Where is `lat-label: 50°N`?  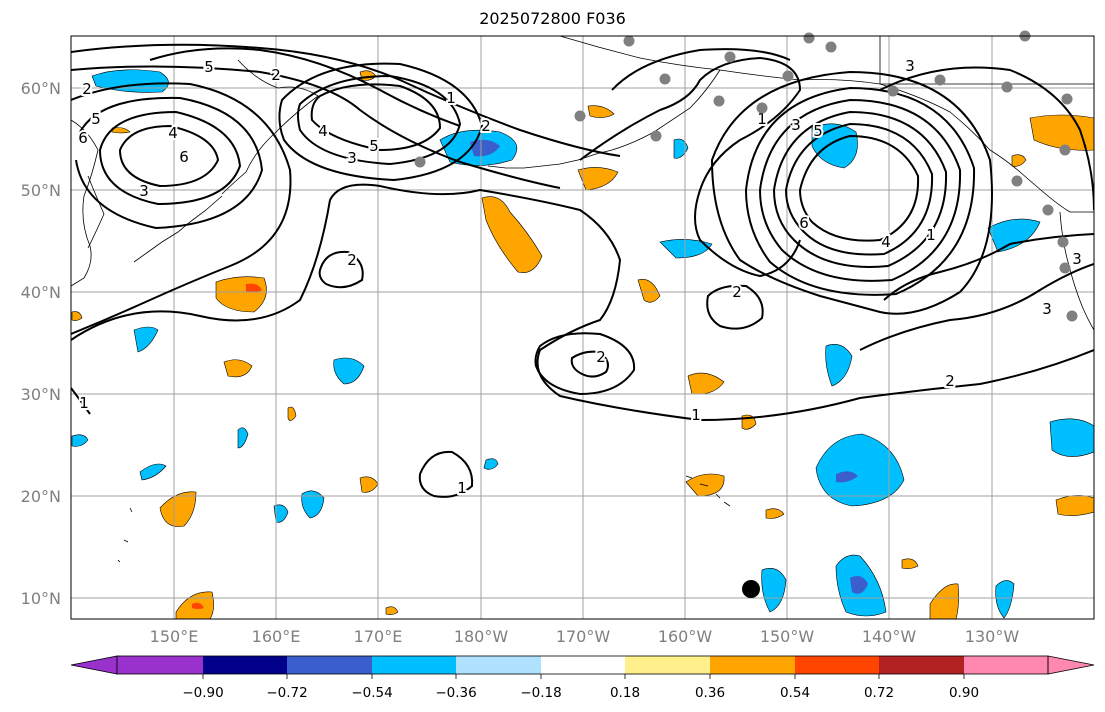
lat-label: 50°N is located at coordinates (41, 190).